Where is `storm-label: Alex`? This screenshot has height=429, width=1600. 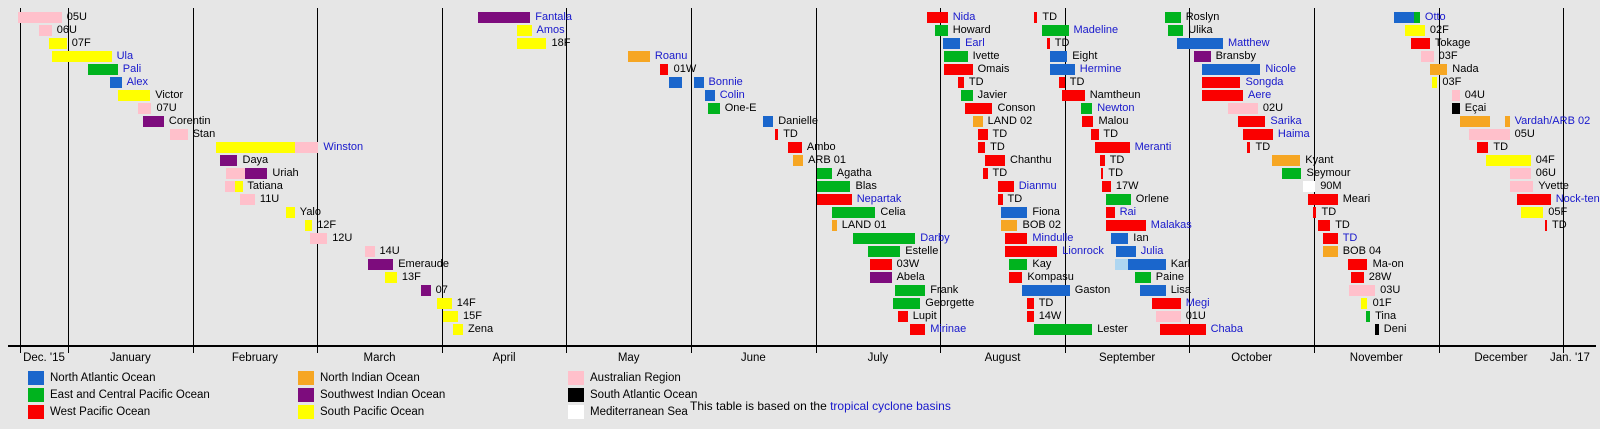 storm-label: Alex is located at coordinates (137, 82).